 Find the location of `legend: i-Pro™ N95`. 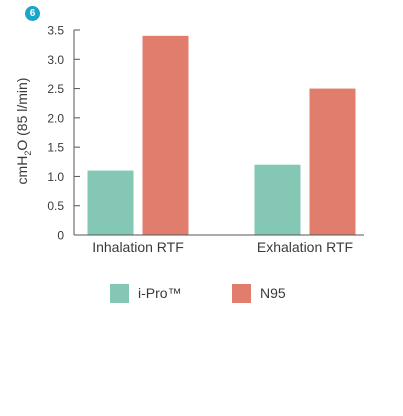

legend: i-Pro™ N95 is located at coordinates (201, 293).